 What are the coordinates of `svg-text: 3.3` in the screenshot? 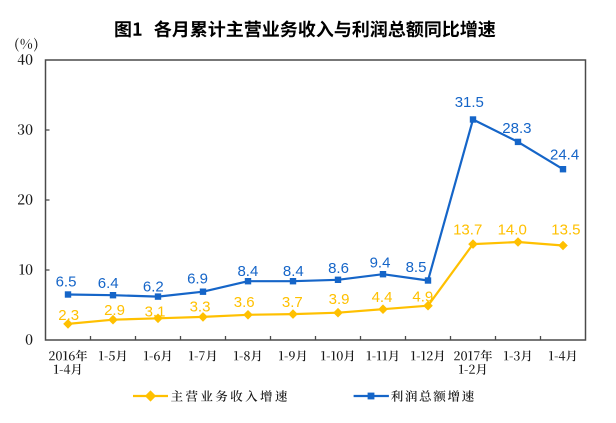 It's located at (200, 307).